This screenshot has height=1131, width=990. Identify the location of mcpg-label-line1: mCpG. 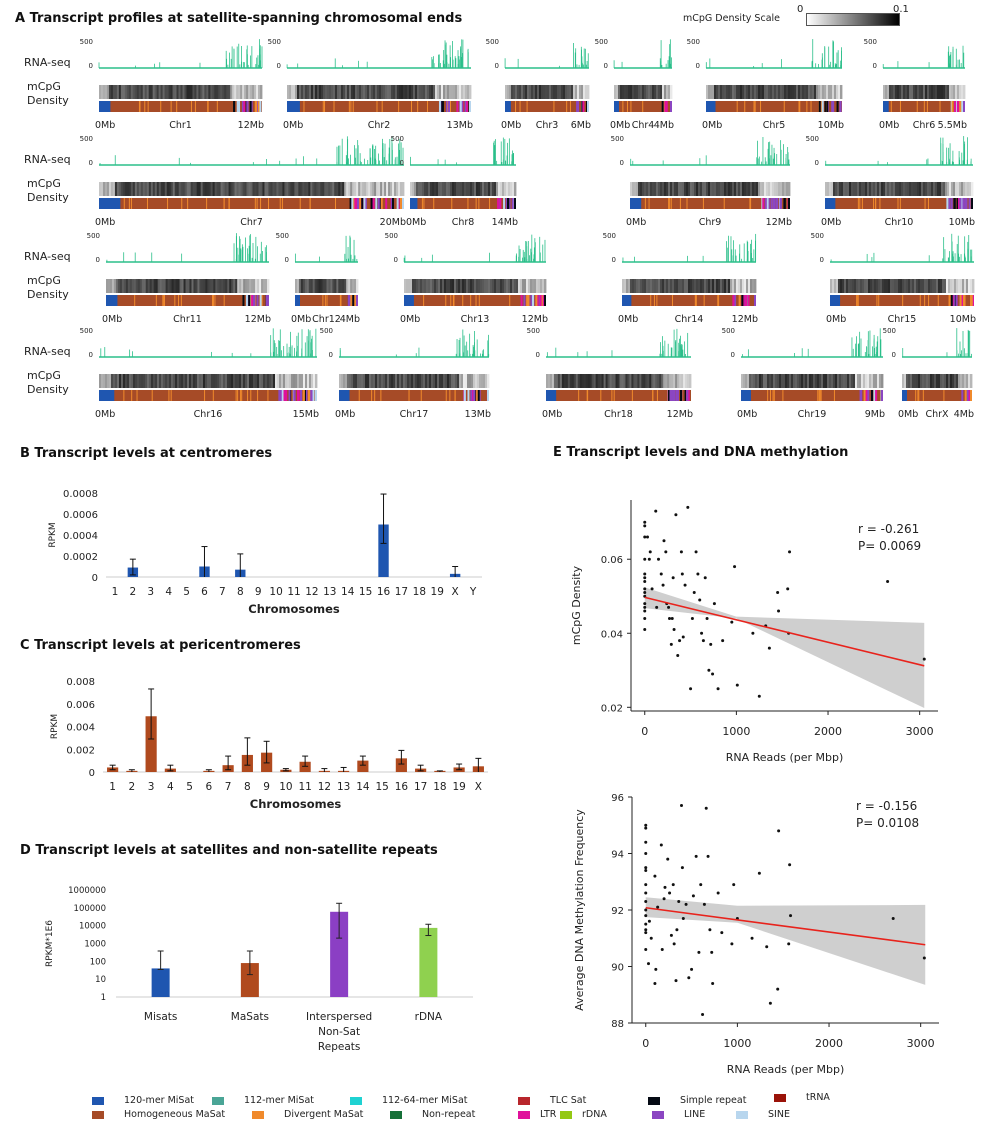
(44, 183).